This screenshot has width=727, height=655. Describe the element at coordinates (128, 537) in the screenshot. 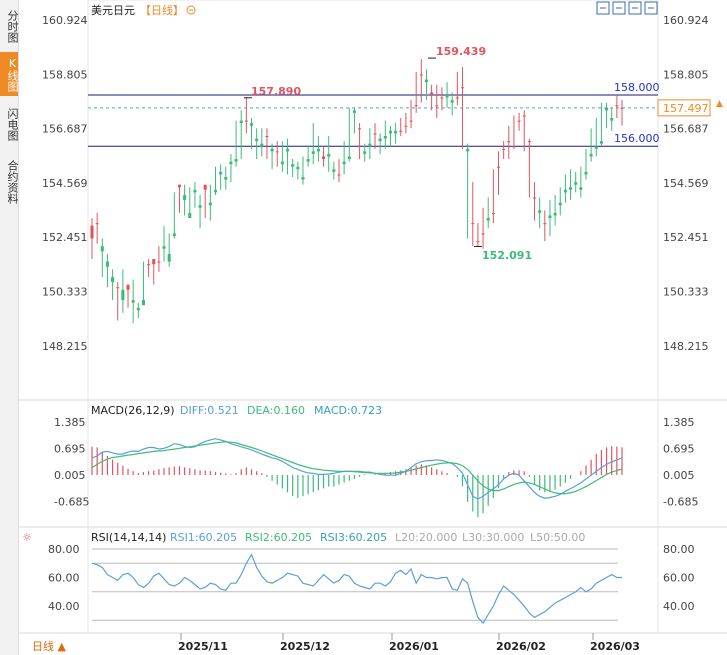

I see `rsi-title: RSI(14,14,14)` at that location.